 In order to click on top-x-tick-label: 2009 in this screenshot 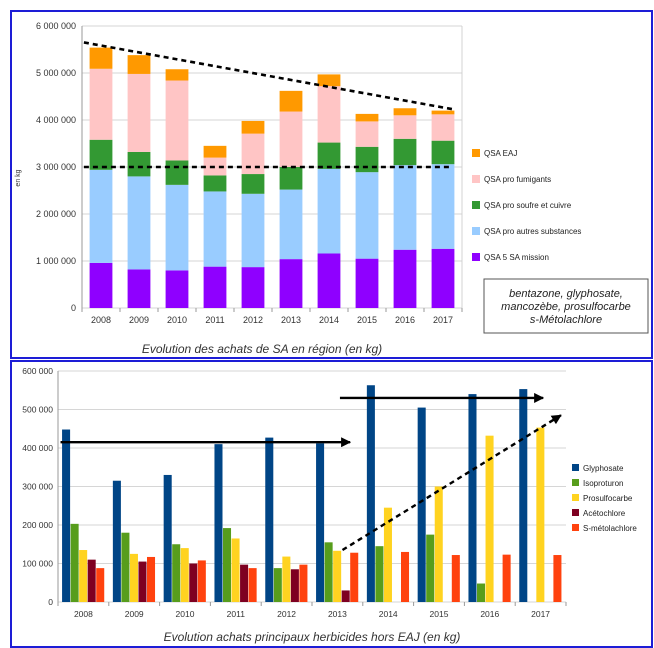, I will do `click(139, 320)`.